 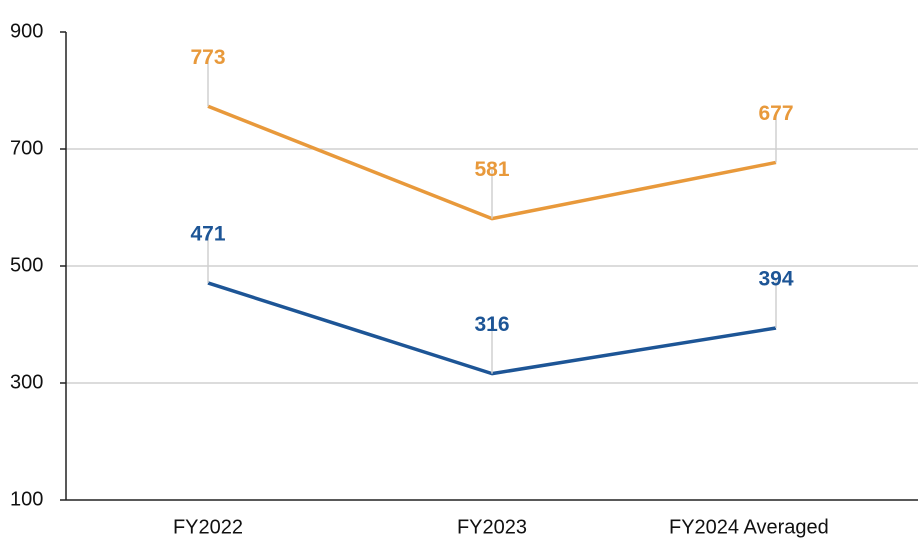 I want to click on data-label: 677, so click(x=775, y=113).